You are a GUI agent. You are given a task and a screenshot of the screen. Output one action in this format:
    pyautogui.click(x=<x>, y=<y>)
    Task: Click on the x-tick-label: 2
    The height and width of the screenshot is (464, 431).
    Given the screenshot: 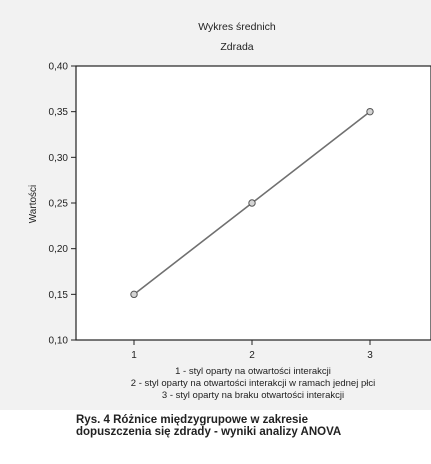 What is the action you would take?
    pyautogui.click(x=252, y=355)
    